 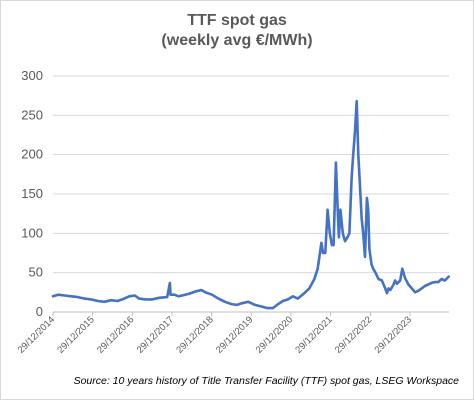 I want to click on x-tick-label: 29/12/2018, so click(x=194, y=334).